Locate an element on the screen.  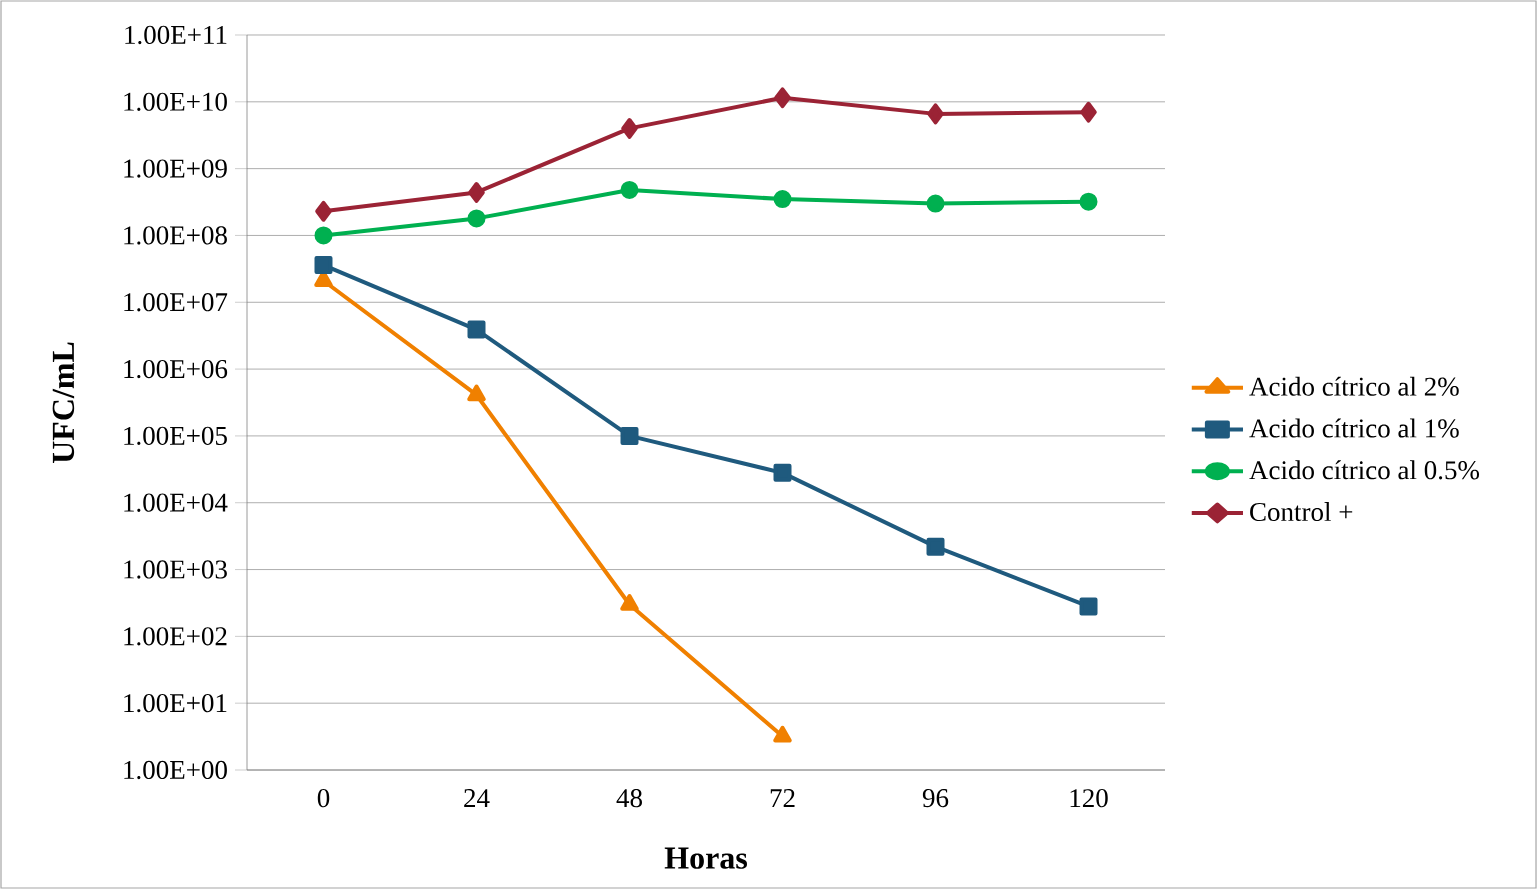
y-tick-label: 1.00E+04 is located at coordinates (176, 502).